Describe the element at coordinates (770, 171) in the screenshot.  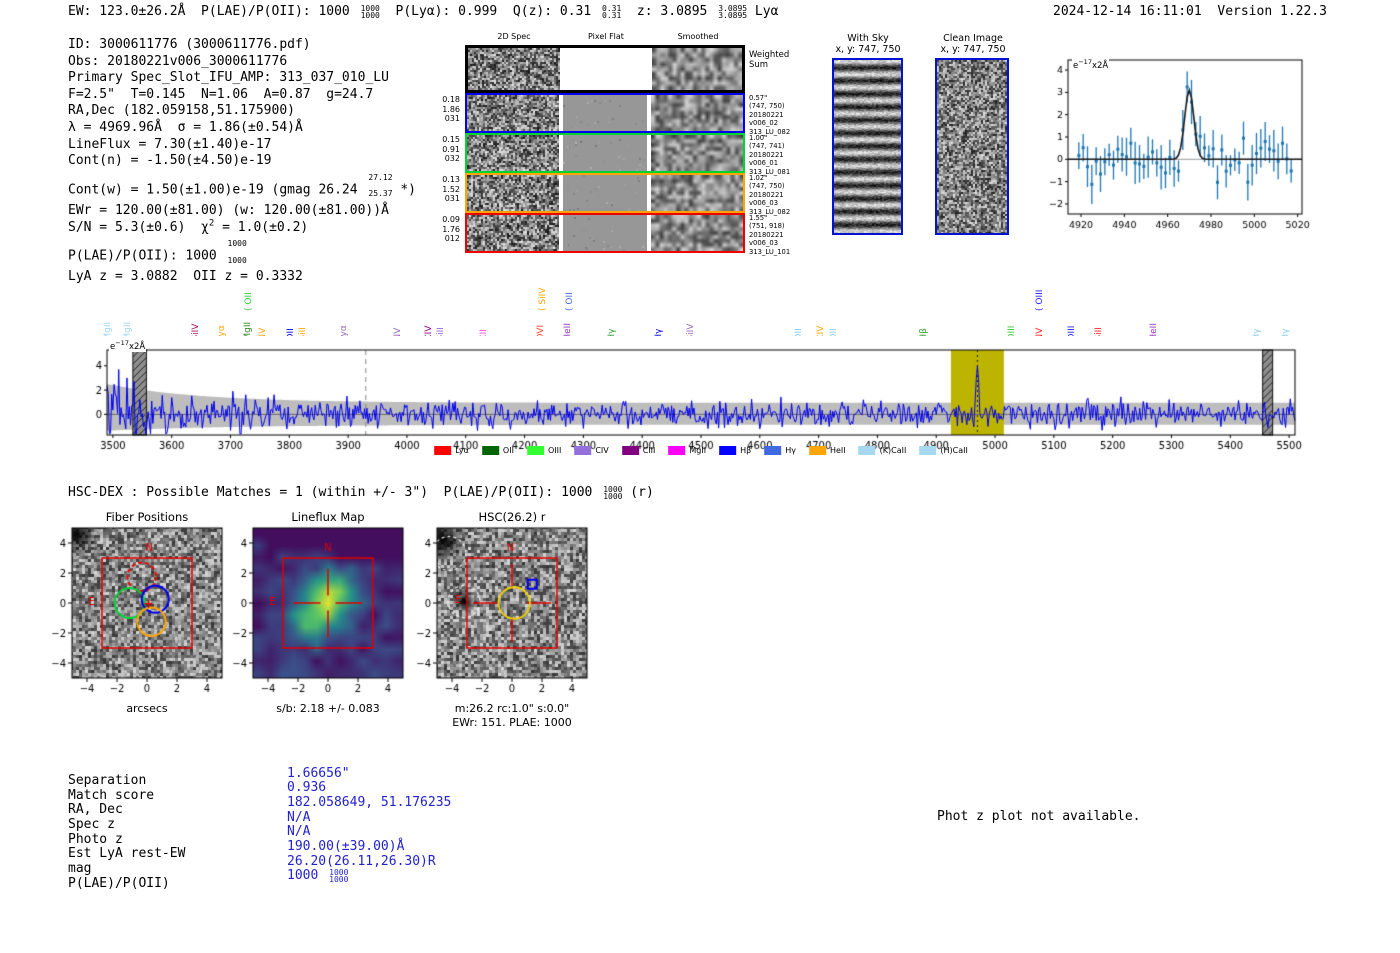
I see `annotation-line: 313_LU_081` at that location.